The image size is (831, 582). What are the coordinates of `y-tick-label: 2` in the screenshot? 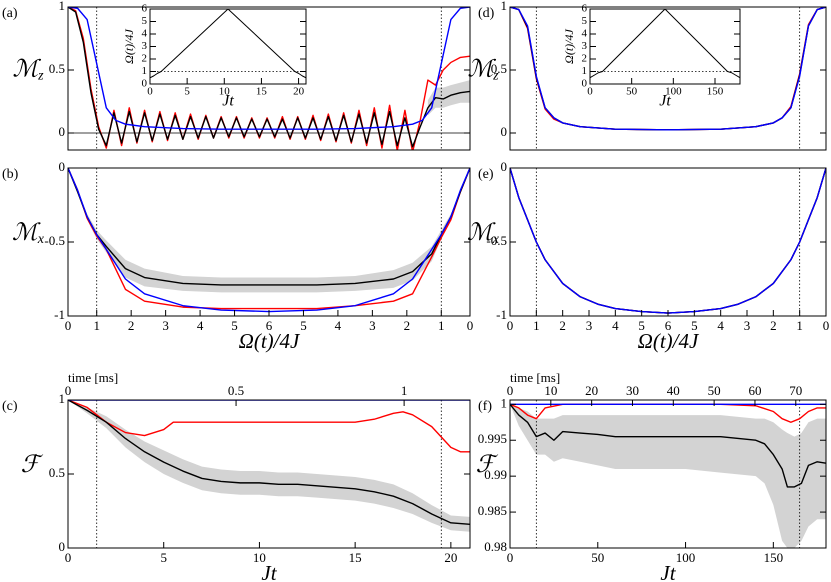 It's located at (585, 59).